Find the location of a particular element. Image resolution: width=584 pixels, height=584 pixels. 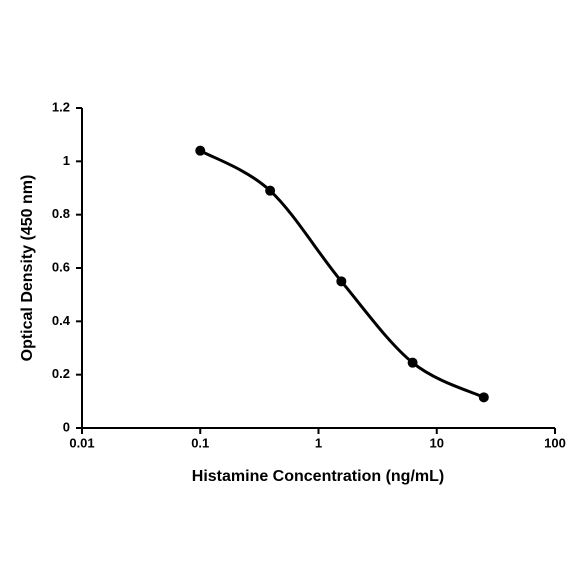

y-axis-title: Optical Density (450 nm) is located at coordinates (27, 268).